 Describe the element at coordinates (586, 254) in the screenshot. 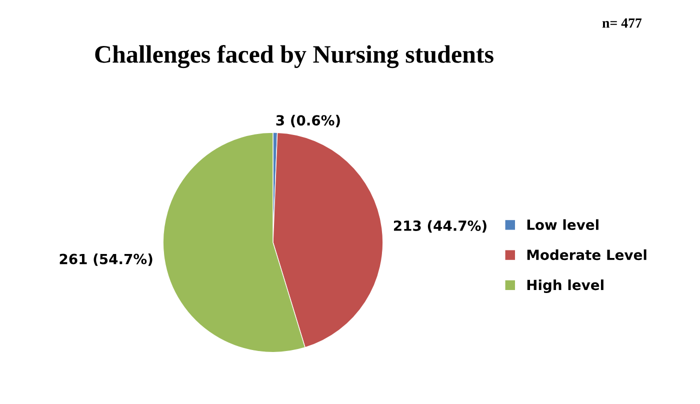

I see `legend-label: Moderate Level` at that location.